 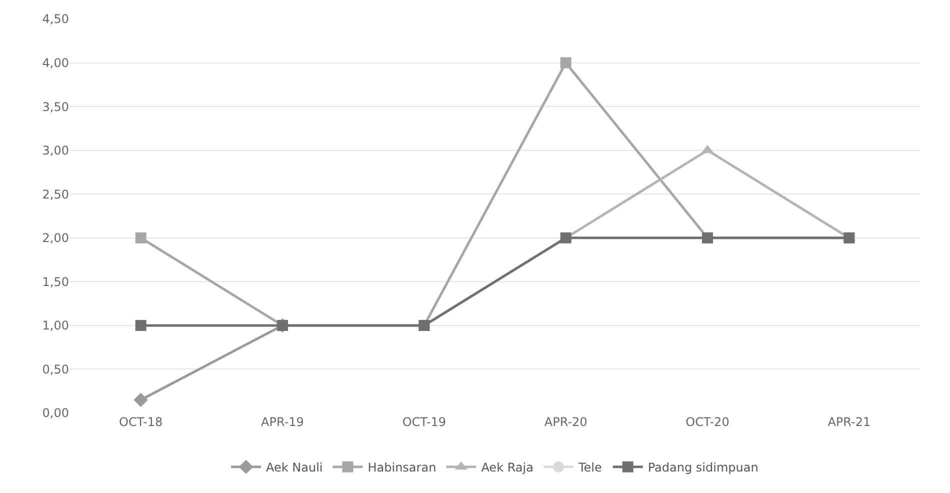 I want to click on legend-label: Aek Raja, so click(x=507, y=467).